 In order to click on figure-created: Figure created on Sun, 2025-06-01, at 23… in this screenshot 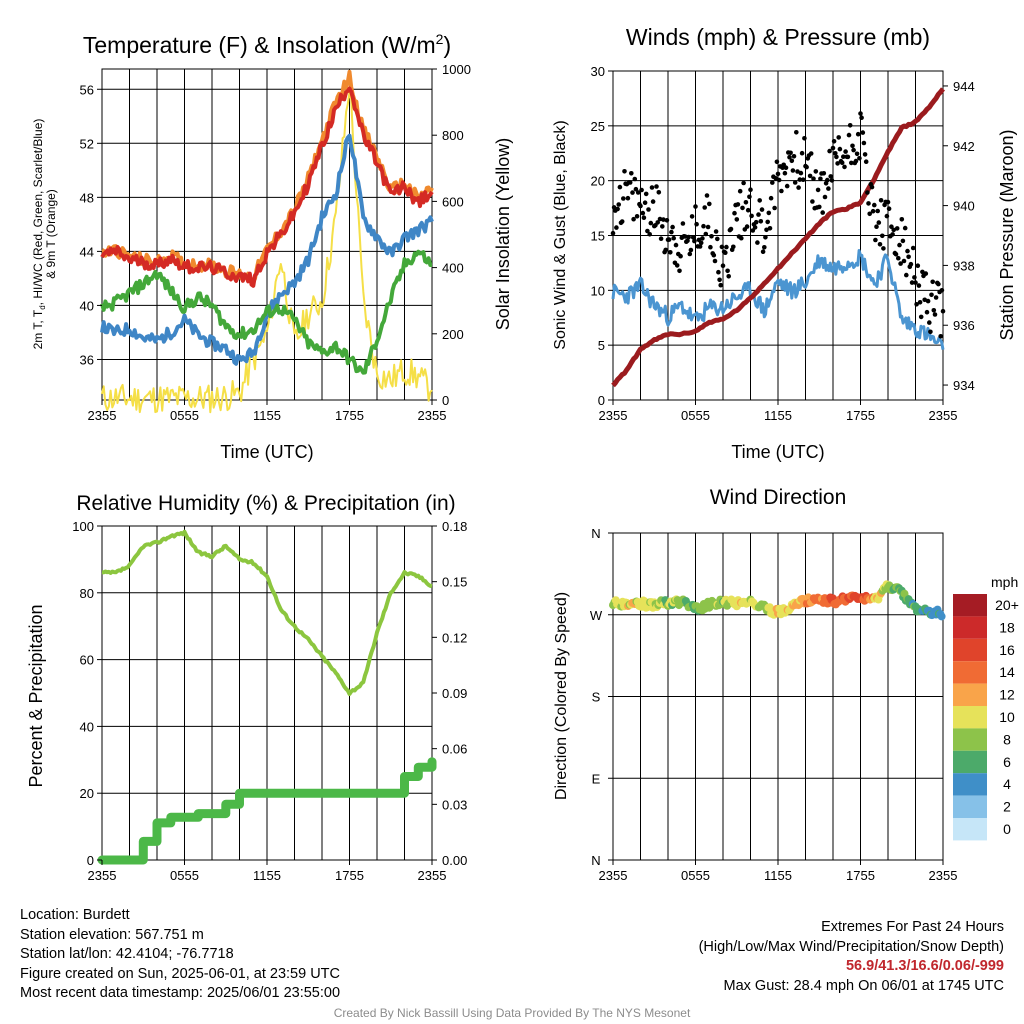, I will do `click(180, 973)`.